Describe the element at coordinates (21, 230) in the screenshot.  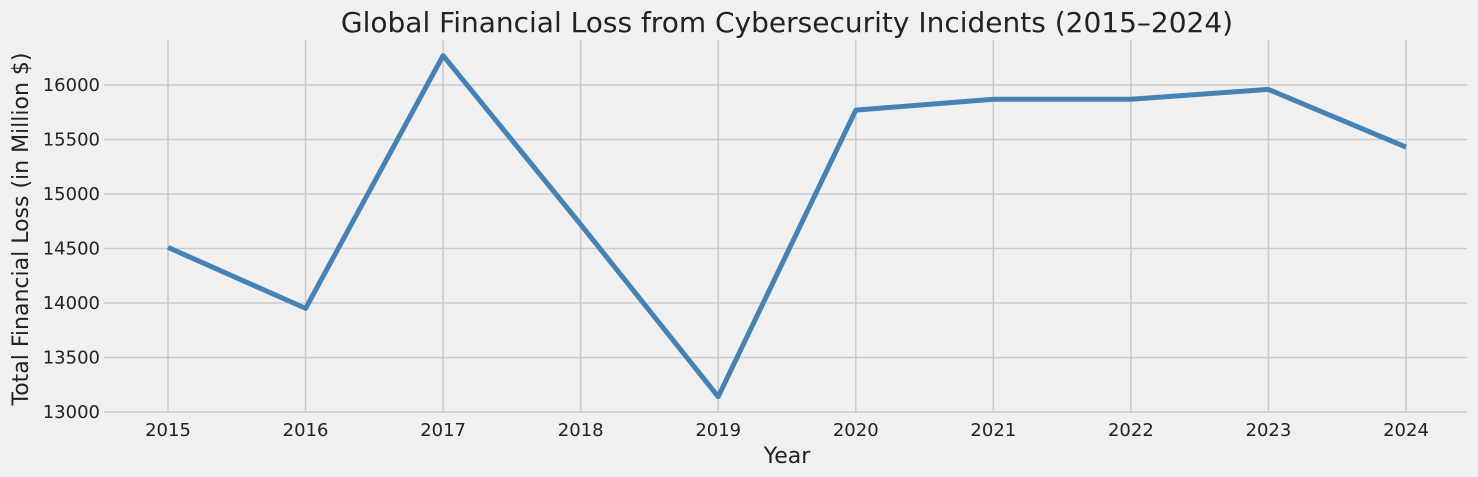
I see `y-axis-label: Total Financial Loss (in Million $)` at that location.